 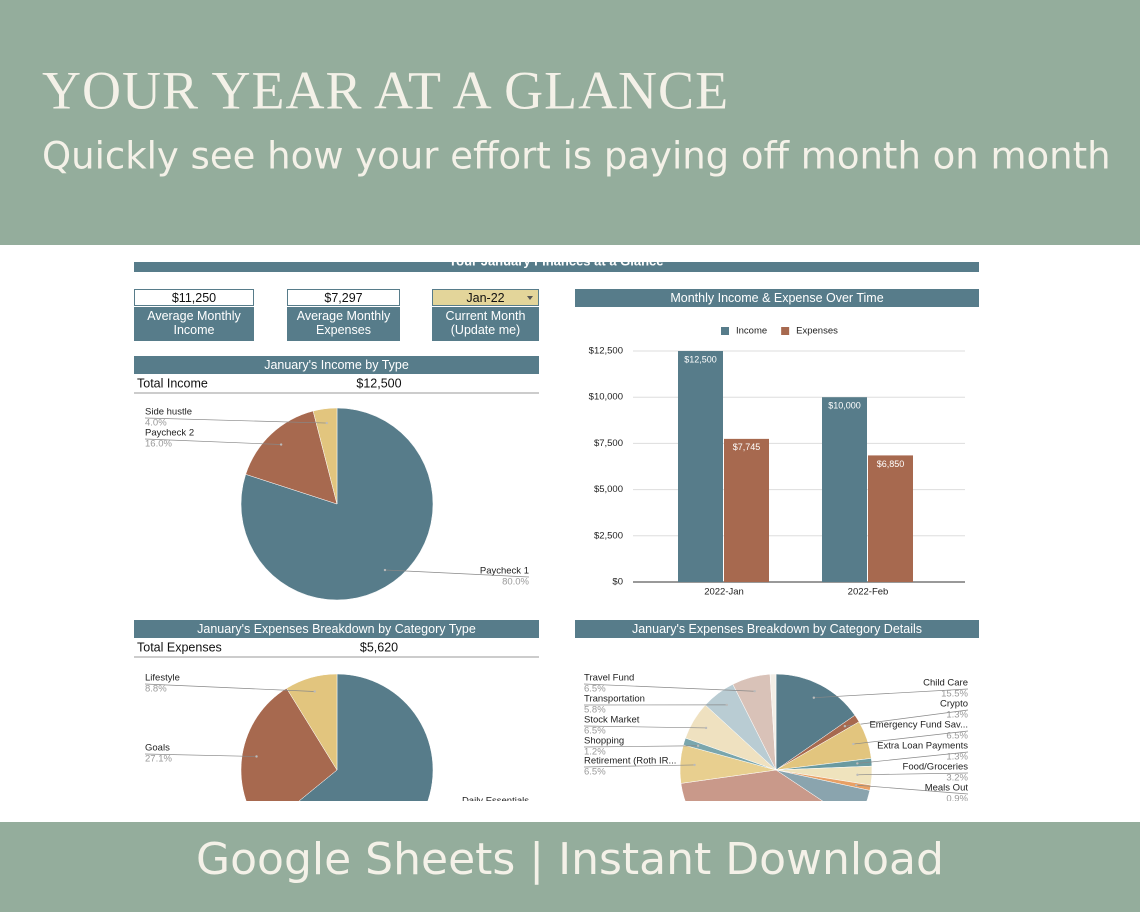 What do you see at coordinates (343, 297) in the screenshot?
I see `kpi-value: $7,297` at bounding box center [343, 297].